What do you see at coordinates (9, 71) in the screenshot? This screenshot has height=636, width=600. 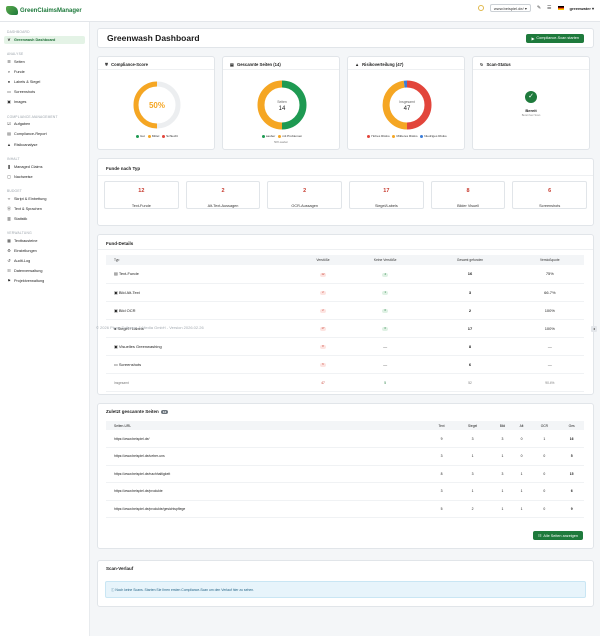 I see `search-icon: ⌕` at bounding box center [9, 71].